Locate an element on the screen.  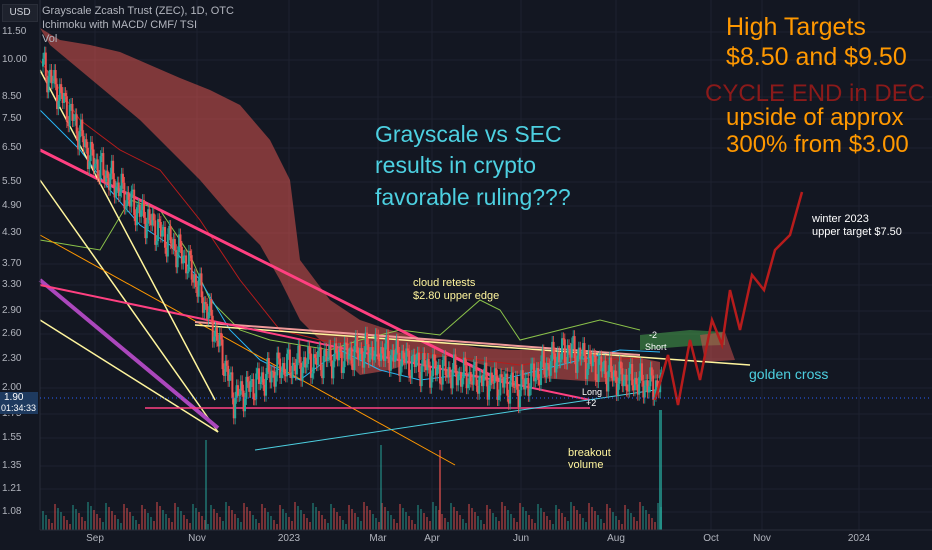
volume-legend: Vol is located at coordinates (50, 39).